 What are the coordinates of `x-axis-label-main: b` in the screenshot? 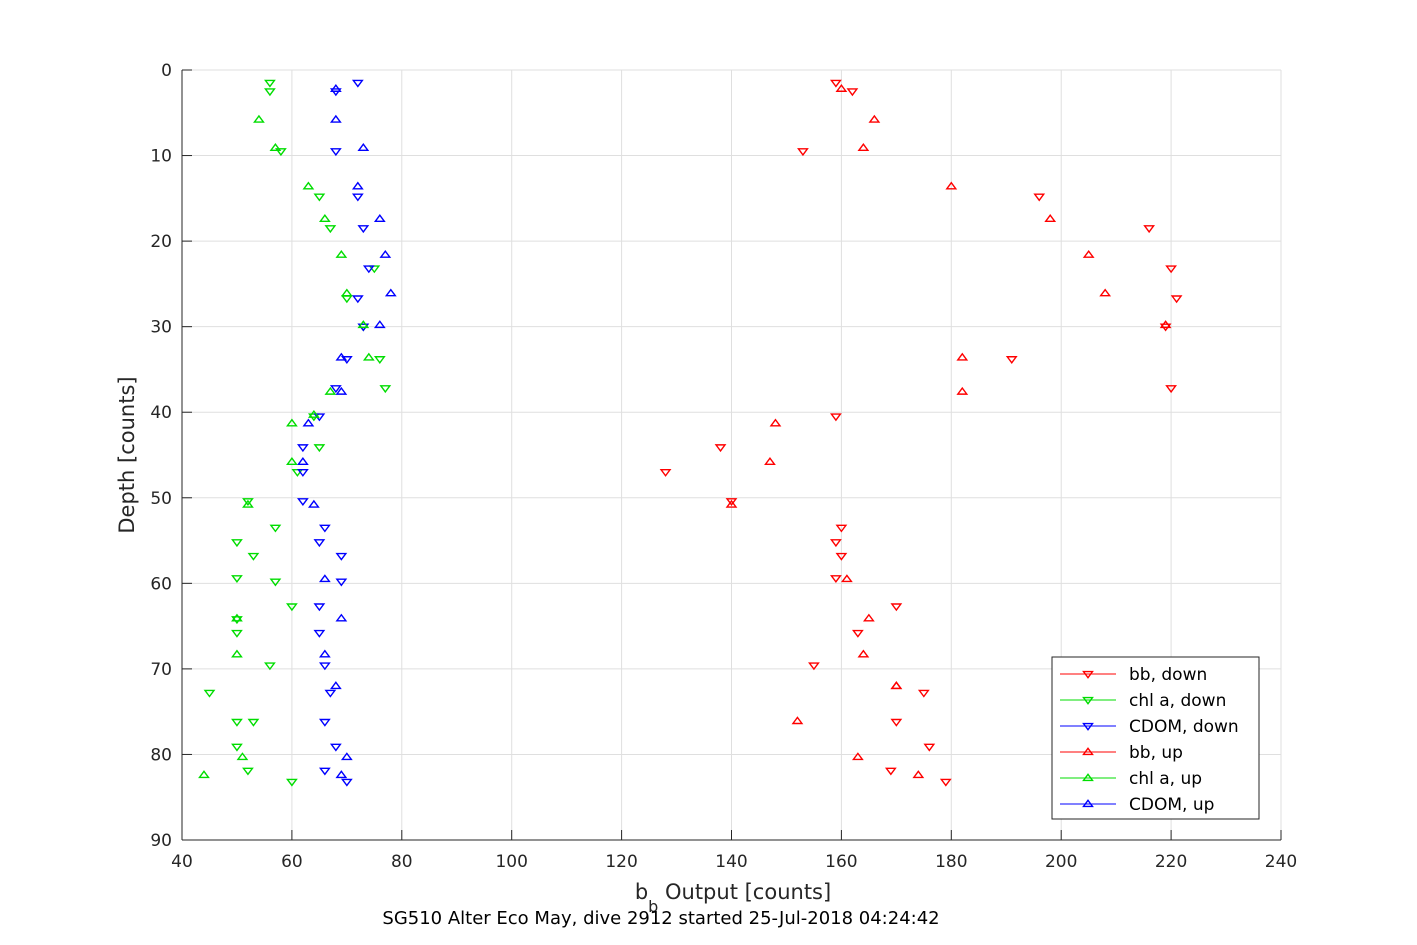 It's located at (641, 892).